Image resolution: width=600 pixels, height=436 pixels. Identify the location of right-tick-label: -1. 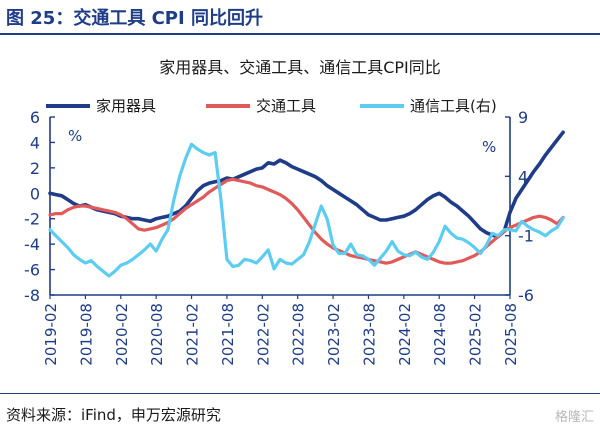
(526, 236).